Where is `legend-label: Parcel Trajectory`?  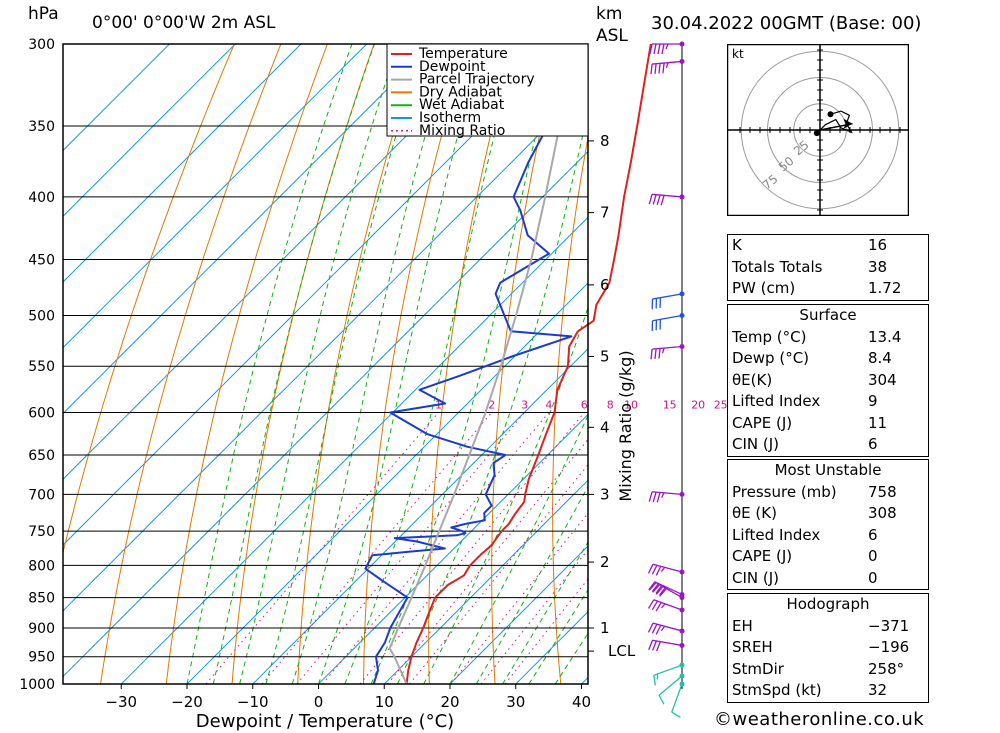 legend-label: Parcel Trajectory is located at coordinates (477, 80).